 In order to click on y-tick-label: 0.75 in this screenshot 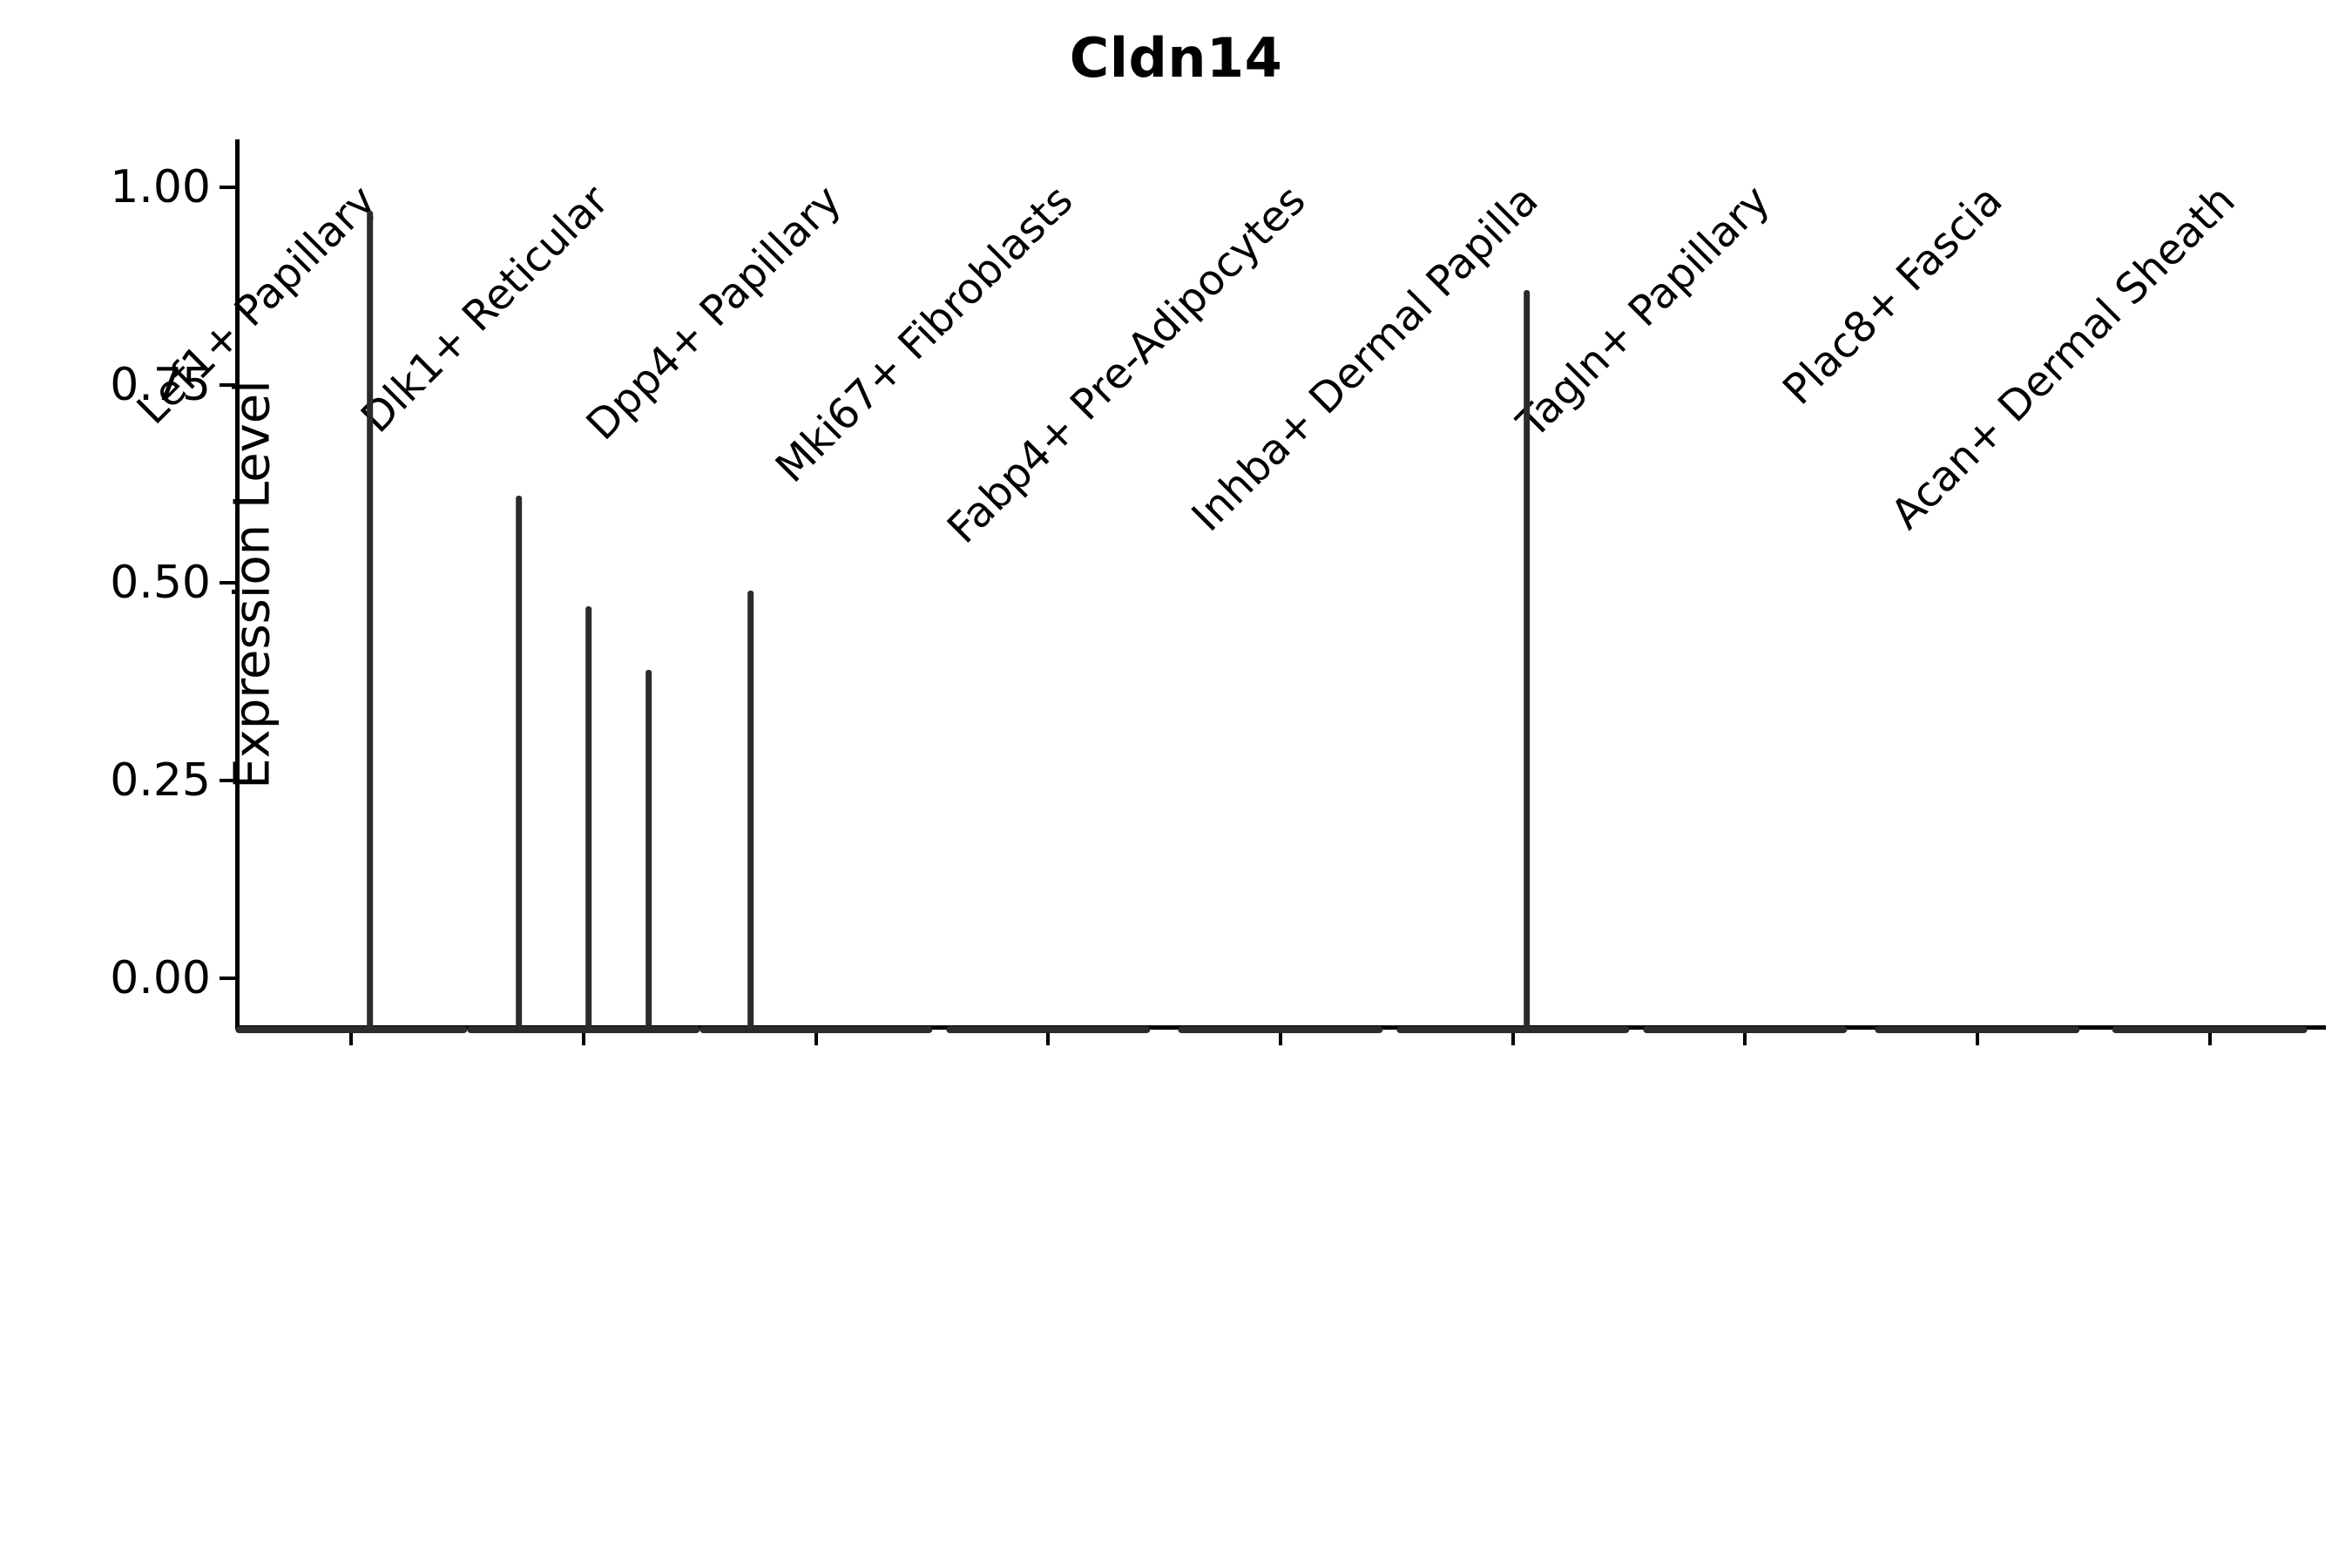, I will do `click(161, 384)`.